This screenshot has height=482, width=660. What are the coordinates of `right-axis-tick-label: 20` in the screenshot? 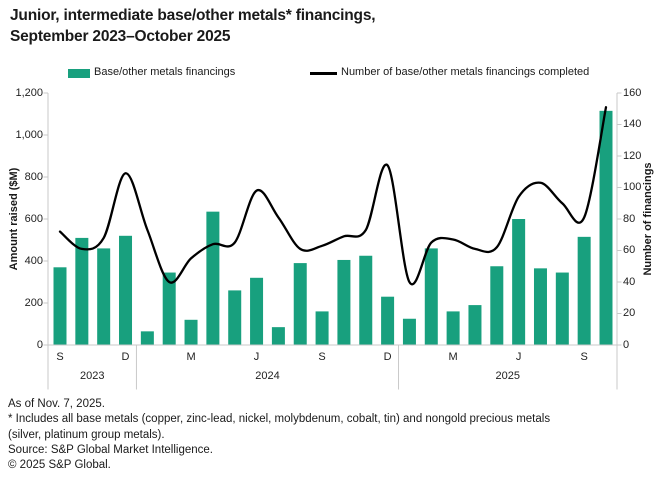 It's located at (629, 313).